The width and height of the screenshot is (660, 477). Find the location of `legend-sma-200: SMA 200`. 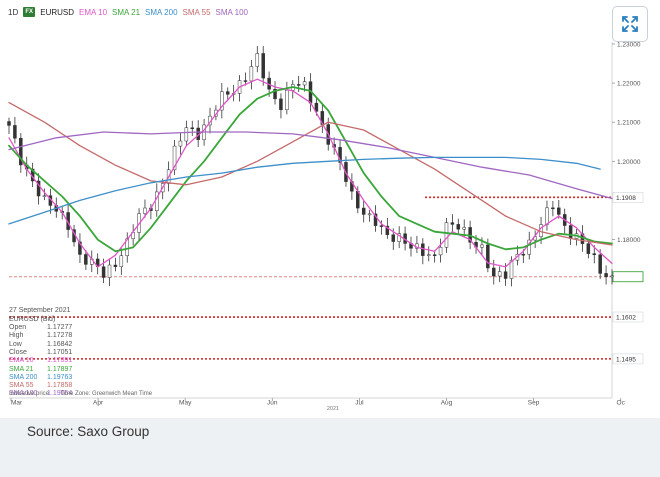

legend-sma-200: SMA 200 is located at coordinates (161, 12).